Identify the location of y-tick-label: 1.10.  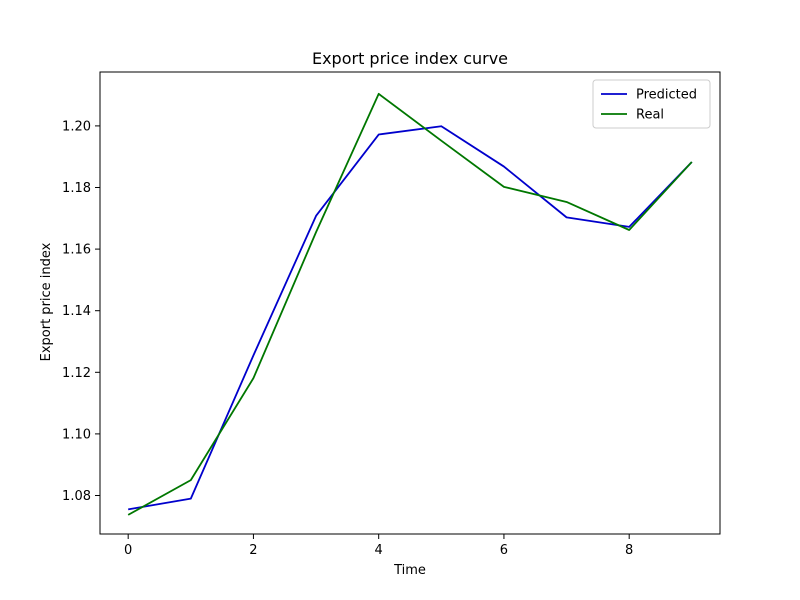
(76, 434).